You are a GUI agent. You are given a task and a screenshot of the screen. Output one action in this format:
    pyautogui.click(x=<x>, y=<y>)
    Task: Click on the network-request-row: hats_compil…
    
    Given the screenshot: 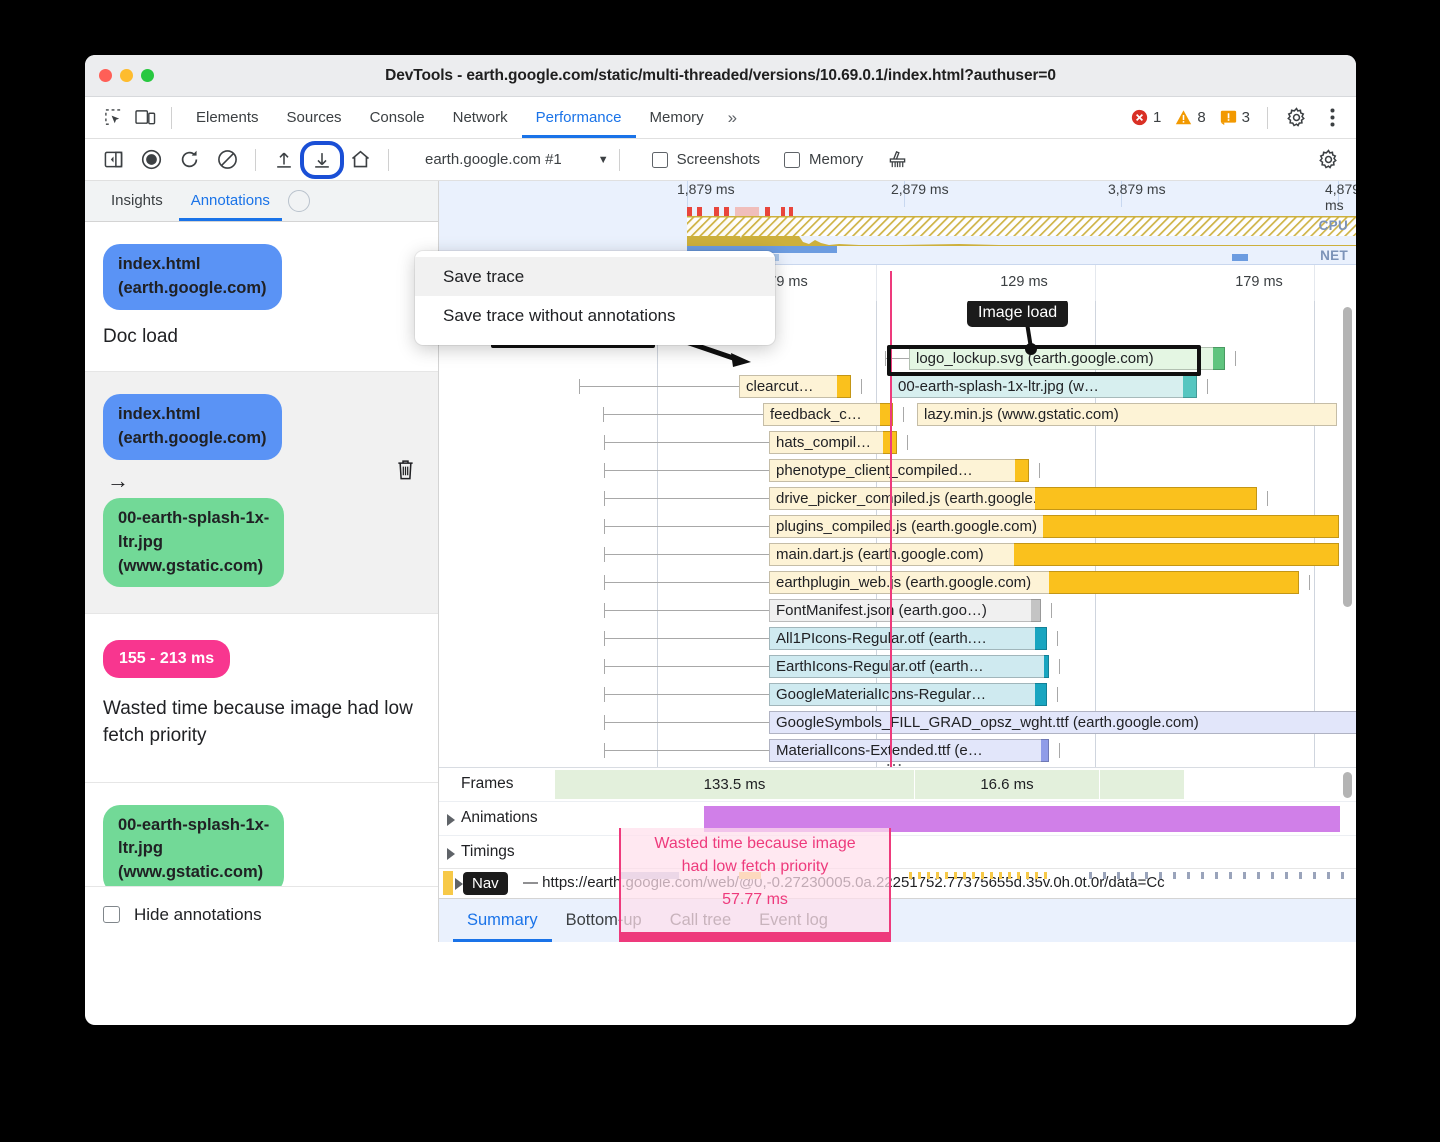 What is the action you would take?
    pyautogui.click(x=897, y=442)
    